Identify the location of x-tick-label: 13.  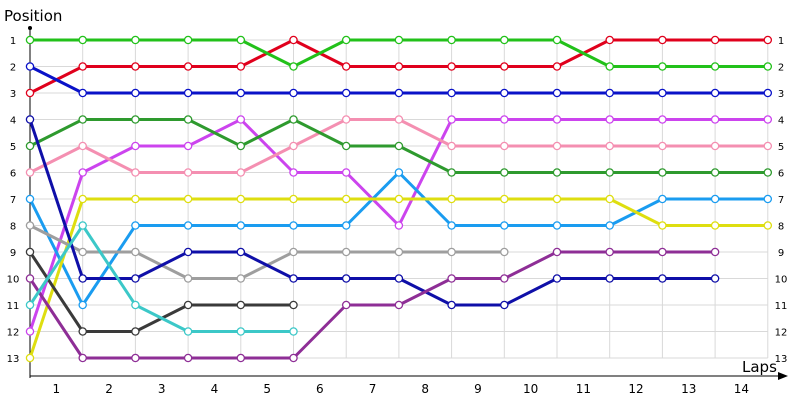
(688, 389).